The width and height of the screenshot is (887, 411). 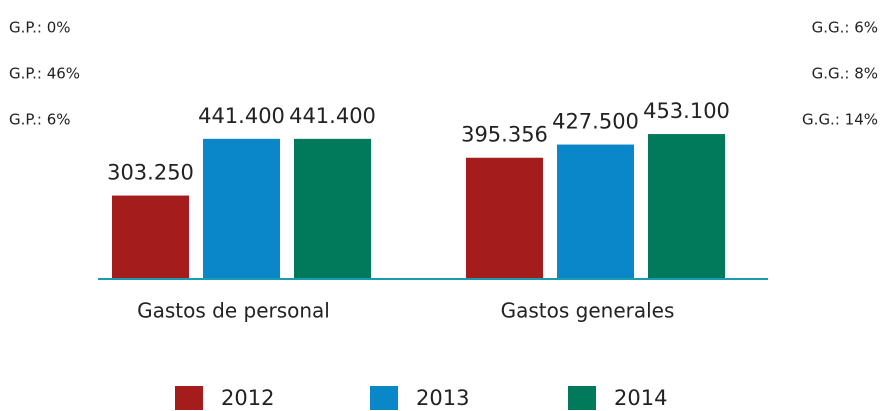 What do you see at coordinates (504, 135) in the screenshot?
I see `value-label: 395.356` at bounding box center [504, 135].